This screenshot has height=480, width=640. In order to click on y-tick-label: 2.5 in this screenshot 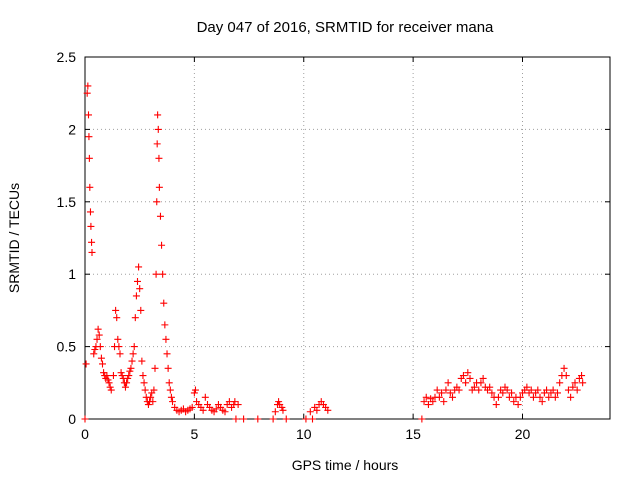, I will do `click(67, 57)`.